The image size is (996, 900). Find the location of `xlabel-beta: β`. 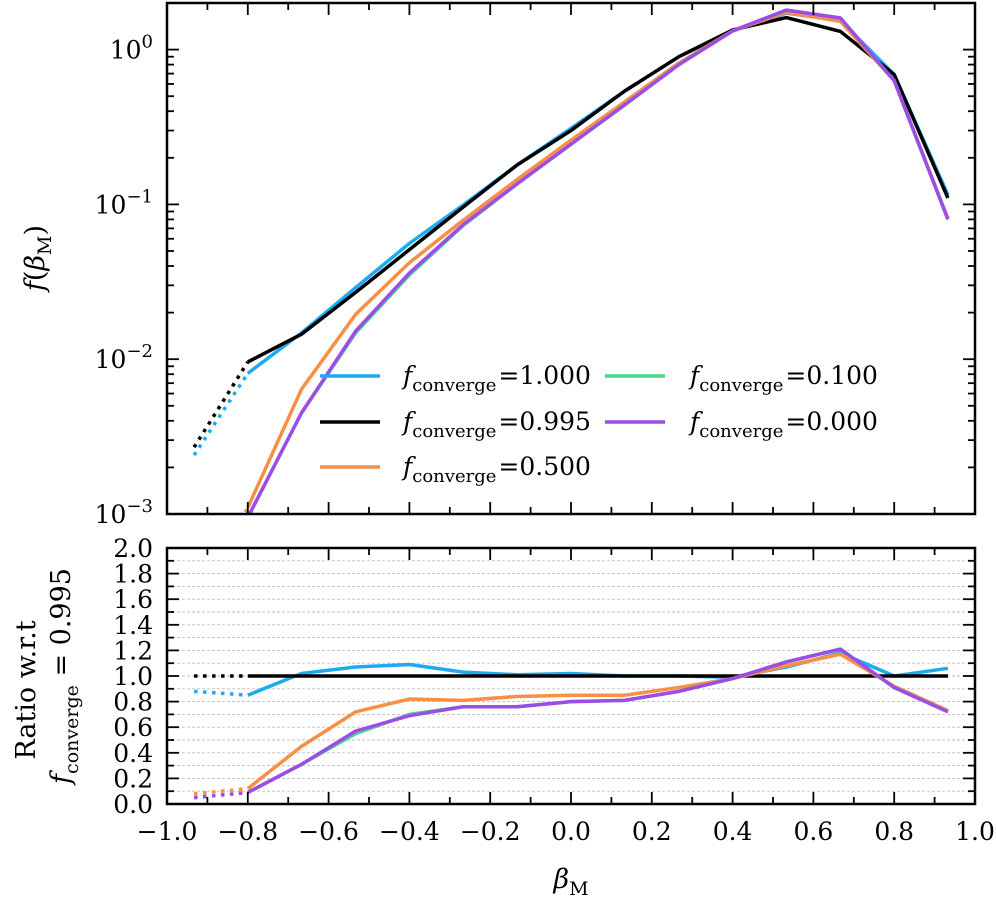

xlabel-beta: β is located at coordinates (560, 879).